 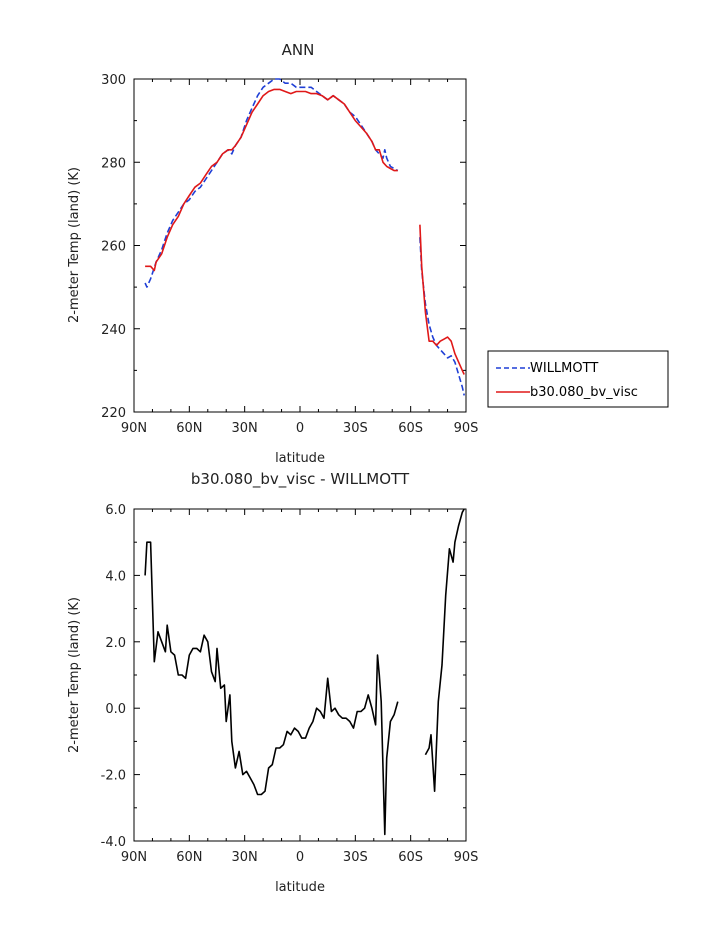 I want to click on legend-entry-model: b30.080_bv_visc, so click(x=584, y=392).